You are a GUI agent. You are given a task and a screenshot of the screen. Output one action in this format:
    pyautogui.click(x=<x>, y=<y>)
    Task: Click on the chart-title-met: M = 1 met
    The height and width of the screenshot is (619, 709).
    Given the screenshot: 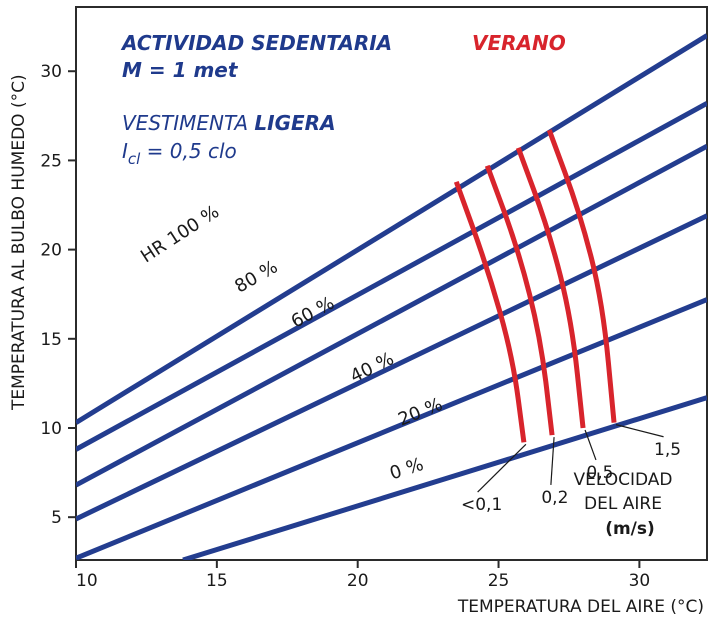 What is the action you would take?
    pyautogui.click(x=180, y=70)
    